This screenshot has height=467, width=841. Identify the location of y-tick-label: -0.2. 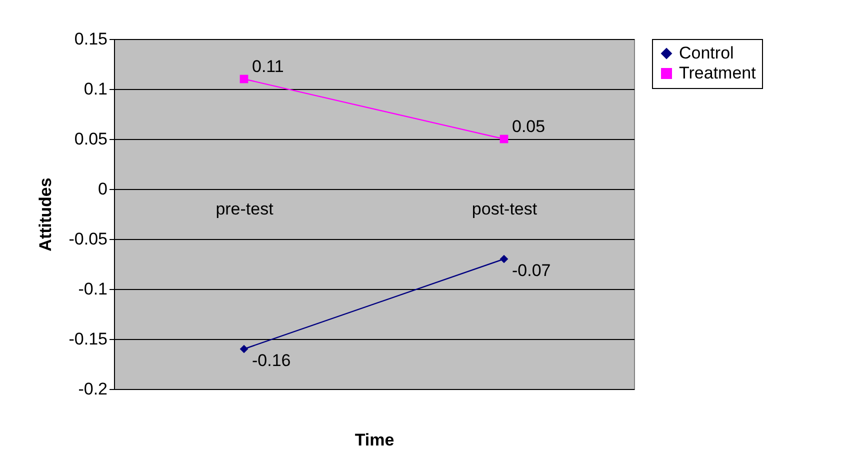
(93, 389).